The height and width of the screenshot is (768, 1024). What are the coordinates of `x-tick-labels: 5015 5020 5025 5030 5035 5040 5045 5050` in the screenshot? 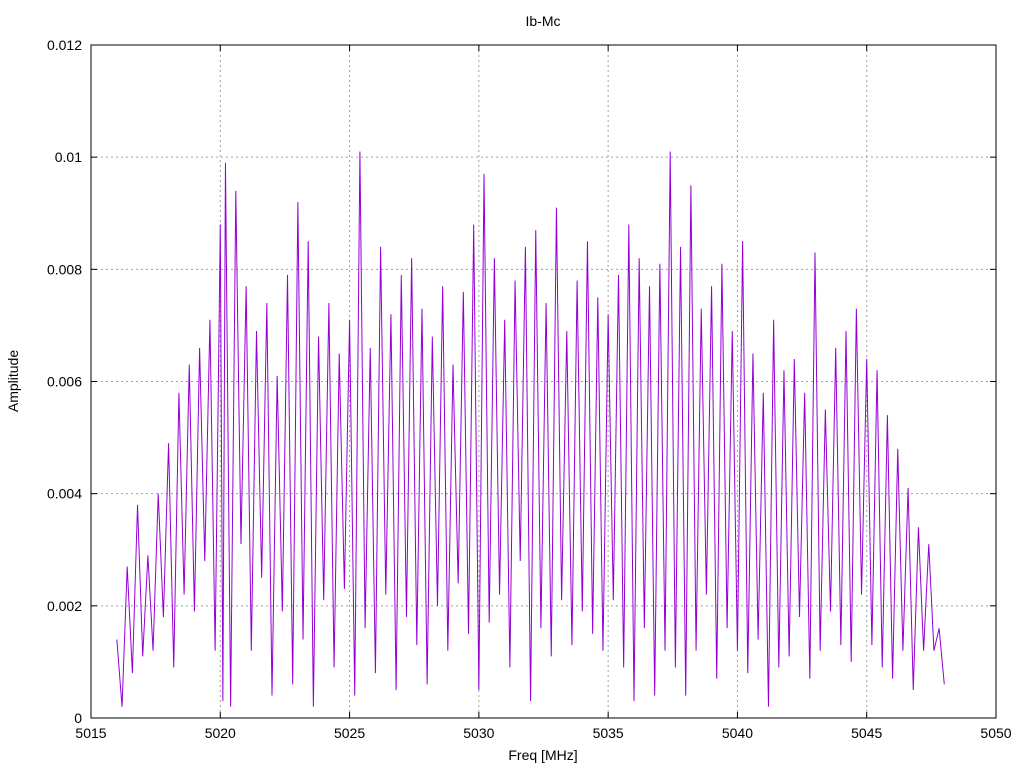 It's located at (543, 733).